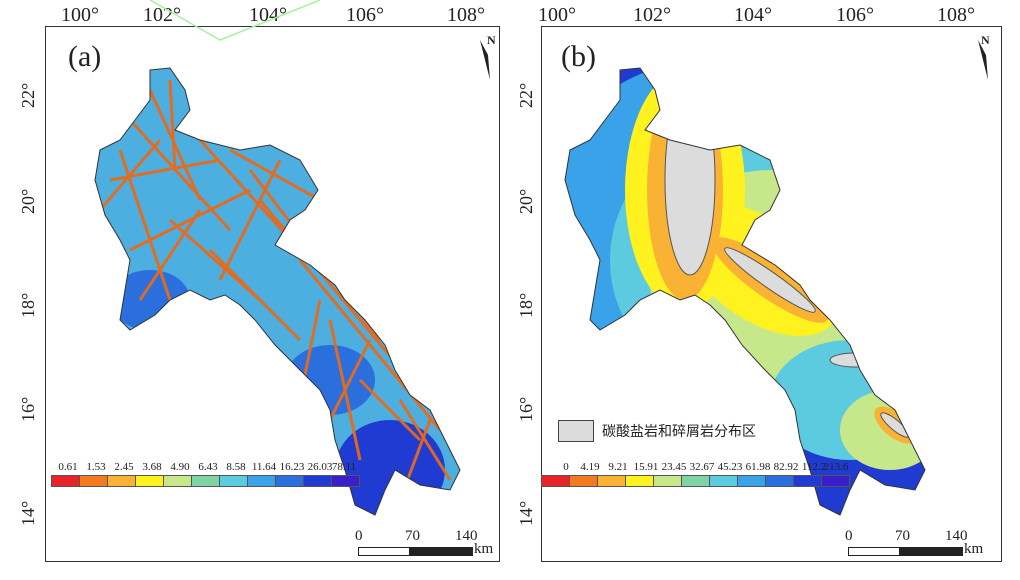 Image resolution: width=1020 pixels, height=580 pixels. I want to click on panel-label-a: (a), so click(85, 56).